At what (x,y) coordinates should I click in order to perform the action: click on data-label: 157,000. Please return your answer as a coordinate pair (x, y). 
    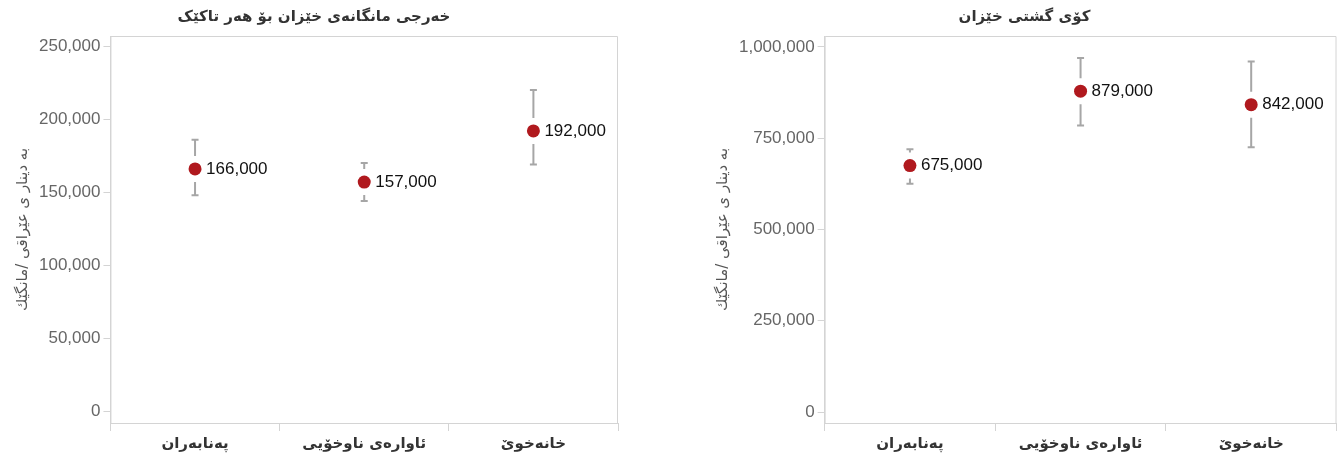
    Looking at the image, I should click on (406, 181).